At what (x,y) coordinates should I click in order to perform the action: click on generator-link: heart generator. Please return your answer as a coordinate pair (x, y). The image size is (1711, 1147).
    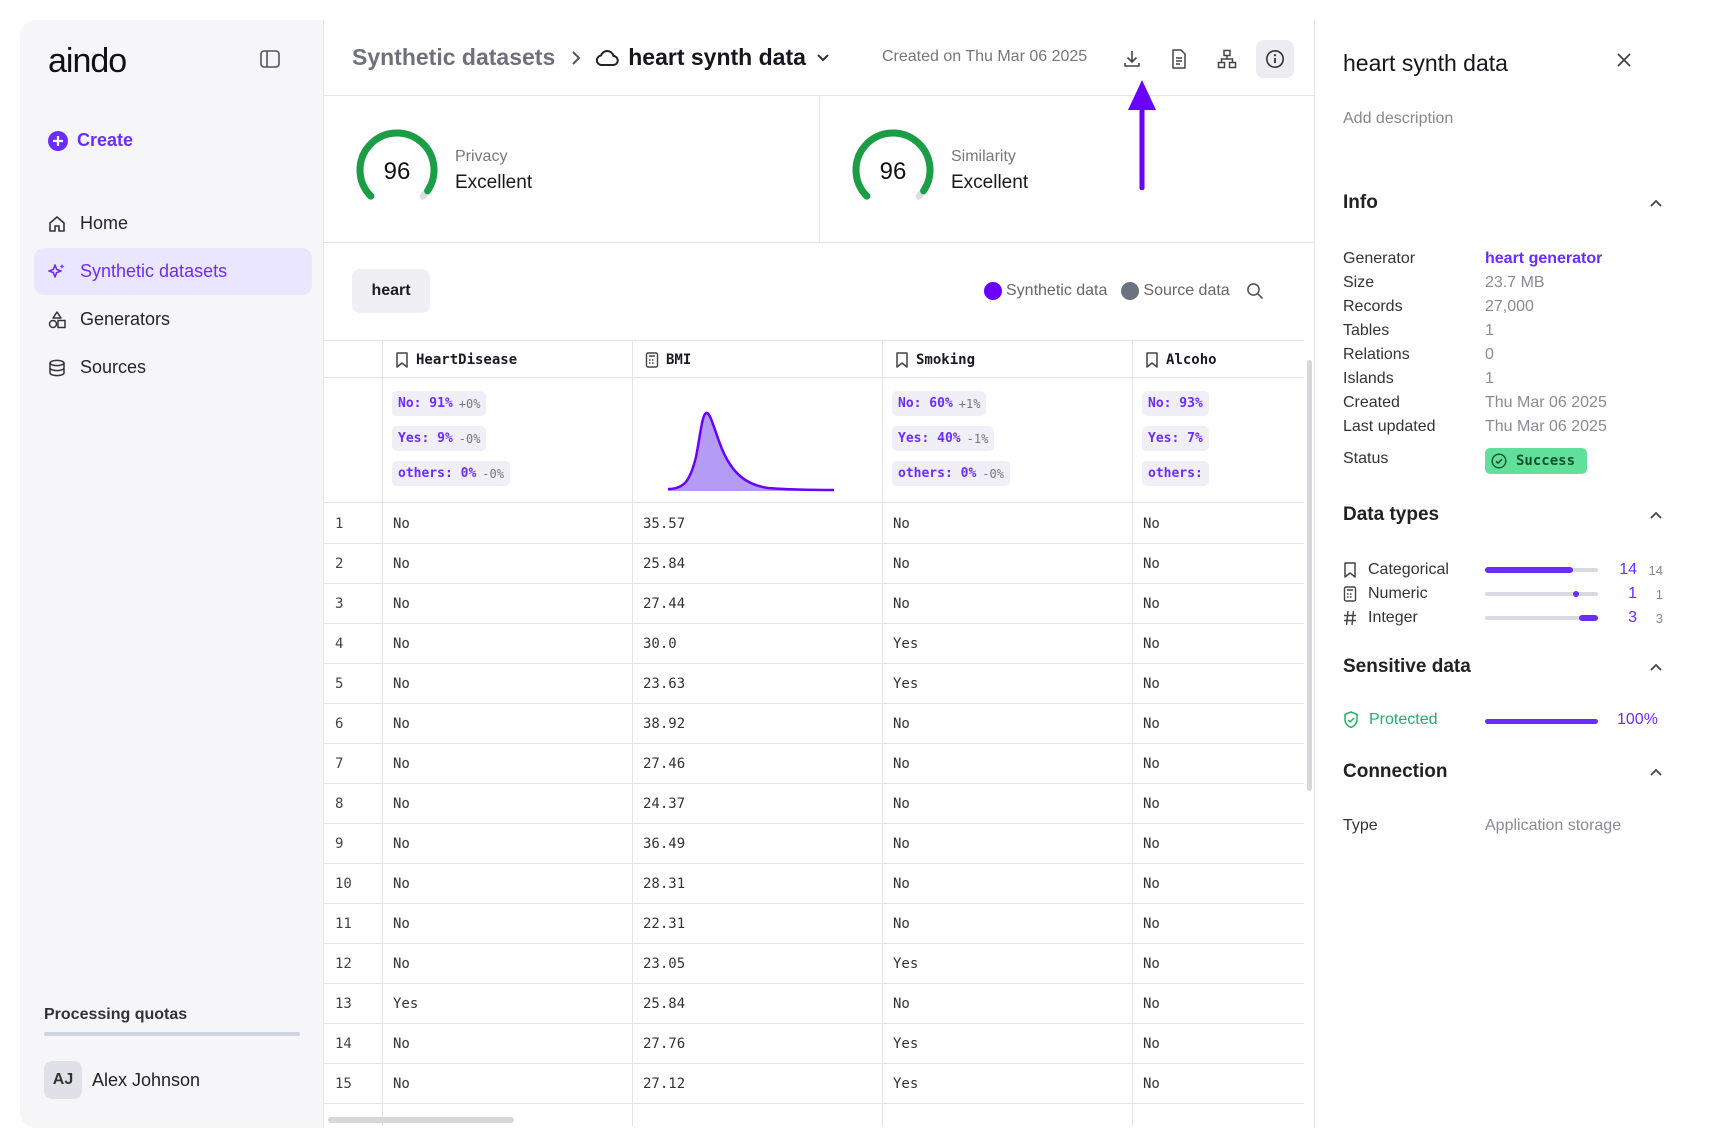
    Looking at the image, I should click on (1544, 258).